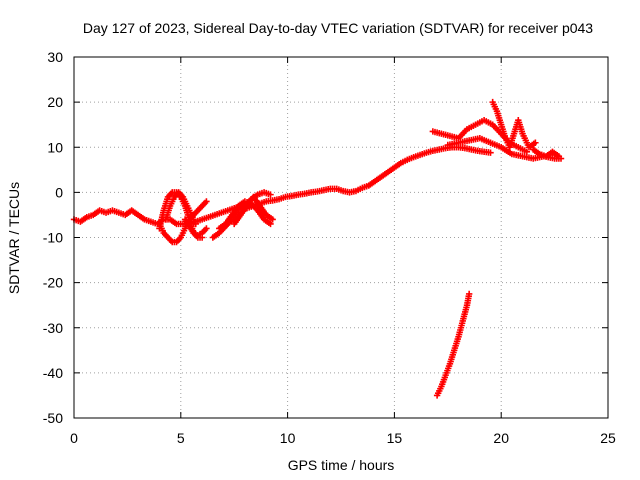 The image size is (640, 480). What do you see at coordinates (253, 210) in the screenshot?
I see `sdtvar-mid-cross-c` at bounding box center [253, 210].